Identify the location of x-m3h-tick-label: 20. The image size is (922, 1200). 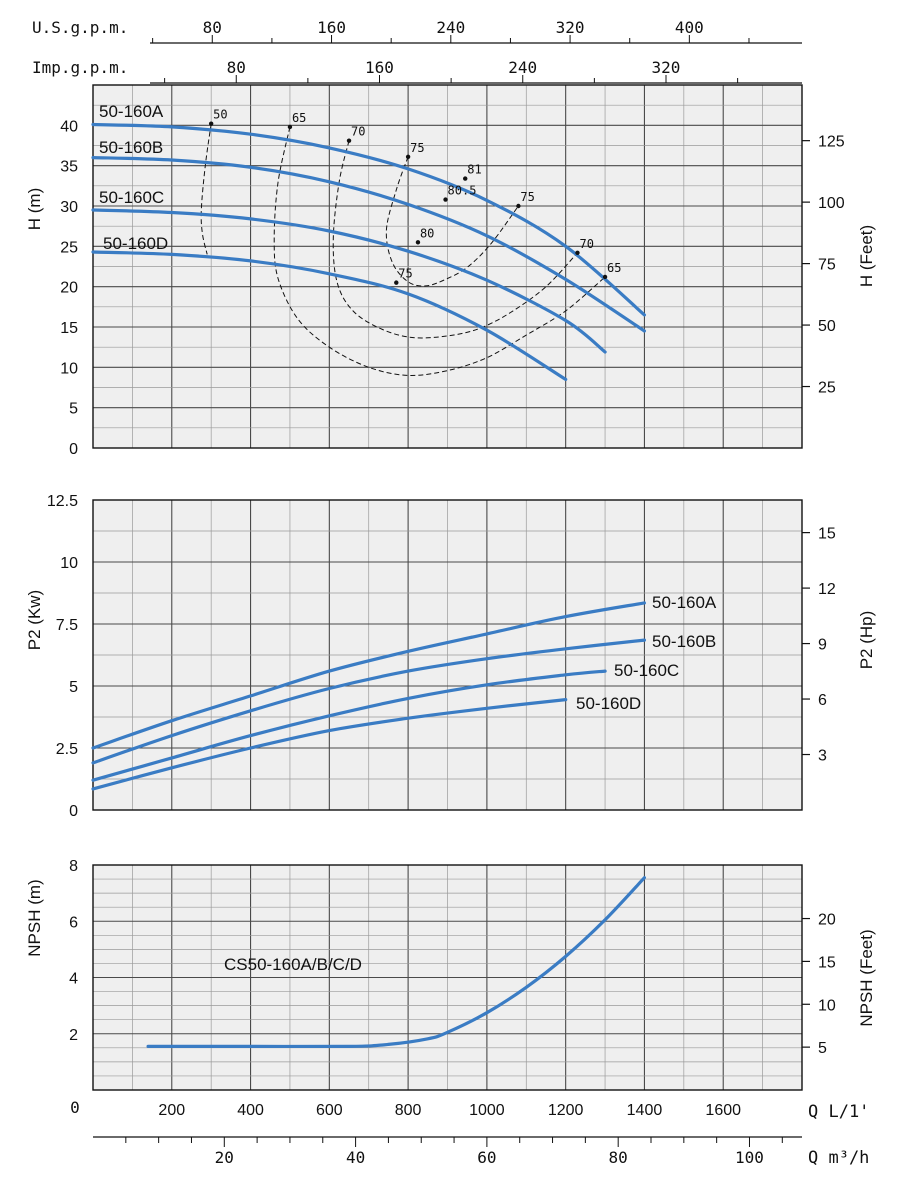
(224, 1157).